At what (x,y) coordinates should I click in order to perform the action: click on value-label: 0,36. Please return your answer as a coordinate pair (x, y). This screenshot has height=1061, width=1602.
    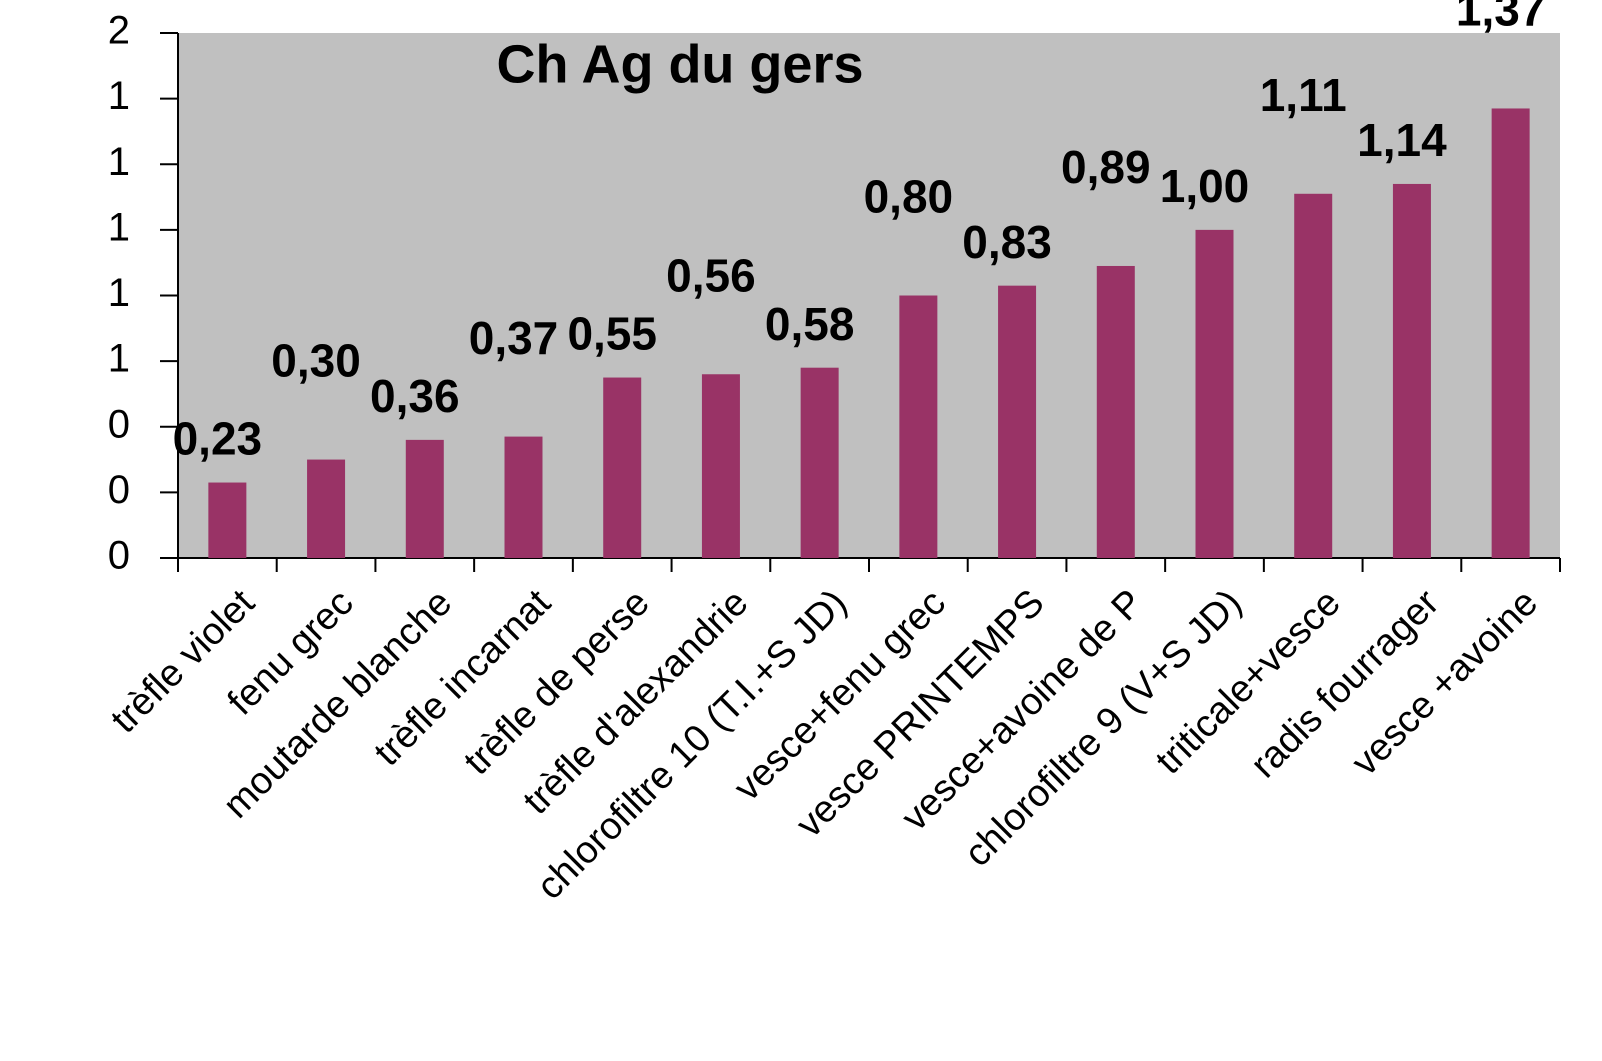
    Looking at the image, I should click on (415, 396).